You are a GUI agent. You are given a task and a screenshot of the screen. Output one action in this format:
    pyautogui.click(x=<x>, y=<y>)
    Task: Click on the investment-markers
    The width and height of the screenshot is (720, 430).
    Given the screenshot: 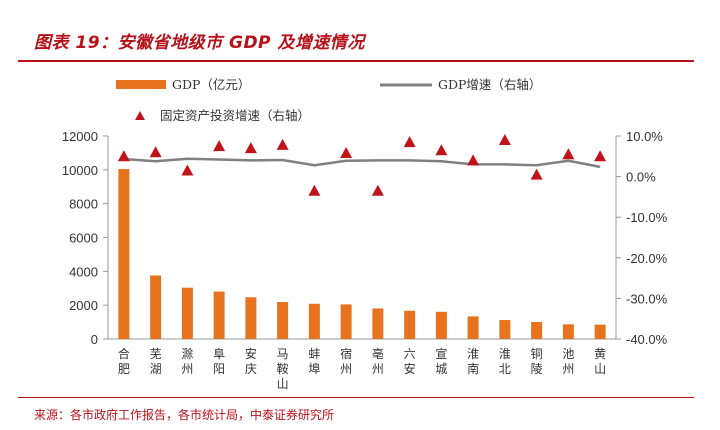 What is the action you would take?
    pyautogui.click(x=362, y=165)
    